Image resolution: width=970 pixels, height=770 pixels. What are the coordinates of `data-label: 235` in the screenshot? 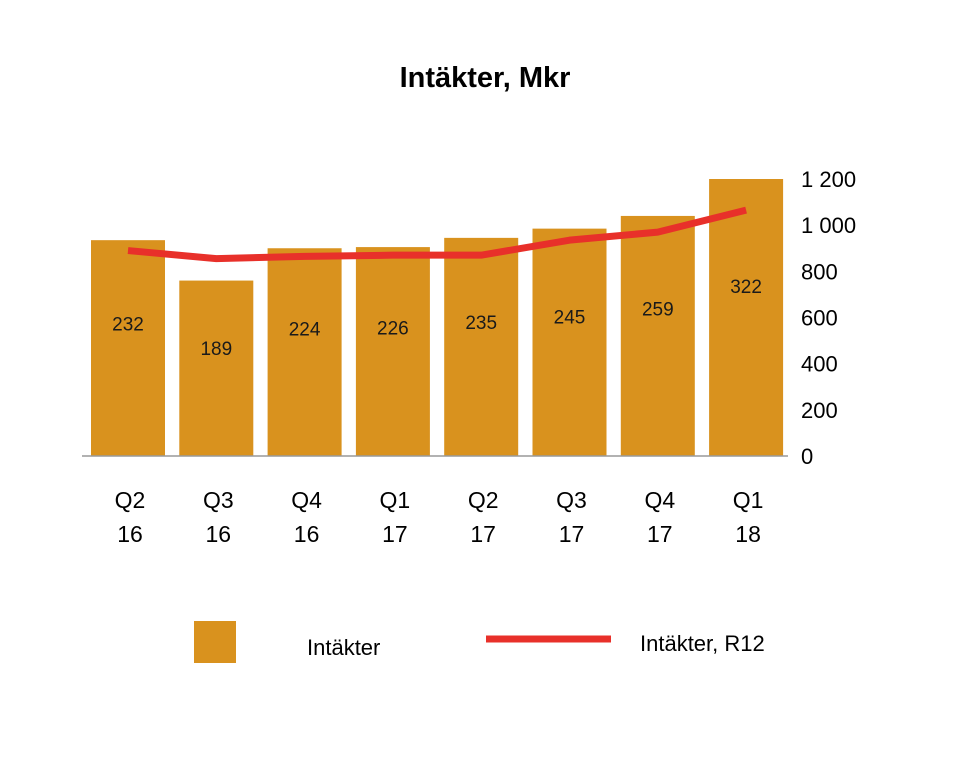 It's located at (481, 323).